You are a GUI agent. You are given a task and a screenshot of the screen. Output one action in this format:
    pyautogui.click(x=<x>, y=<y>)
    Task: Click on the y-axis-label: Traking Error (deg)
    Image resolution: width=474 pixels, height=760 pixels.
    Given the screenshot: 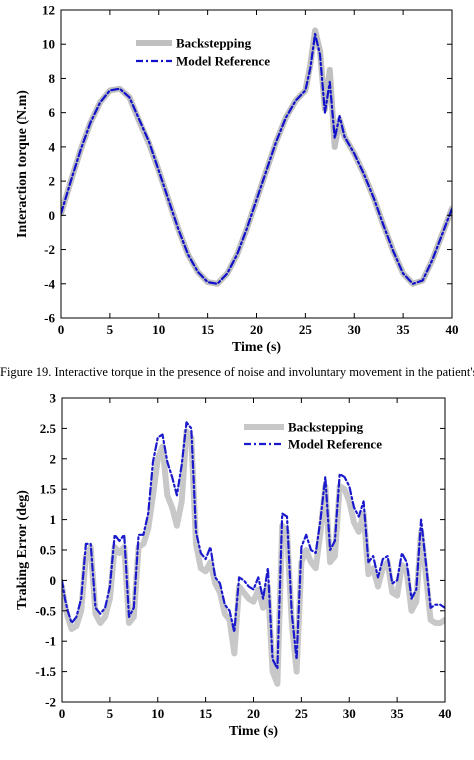 What is the action you would take?
    pyautogui.click(x=22, y=550)
    